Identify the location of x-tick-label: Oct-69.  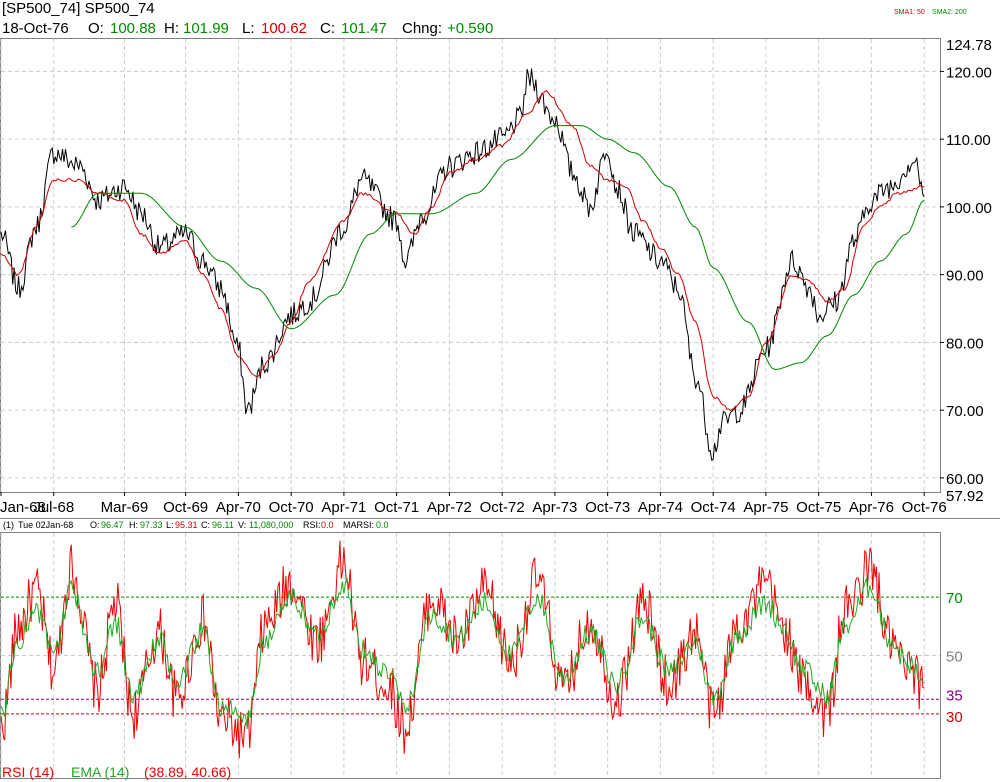
(185, 507).